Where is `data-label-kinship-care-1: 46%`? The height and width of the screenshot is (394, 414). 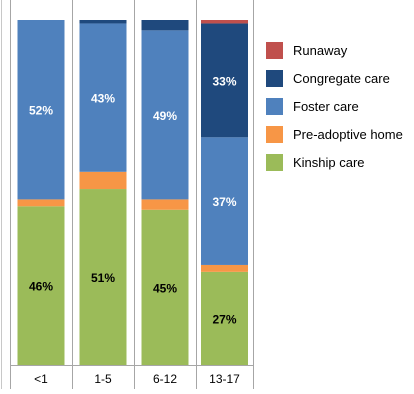 data-label-kinship-care-1: 46% is located at coordinates (41, 287).